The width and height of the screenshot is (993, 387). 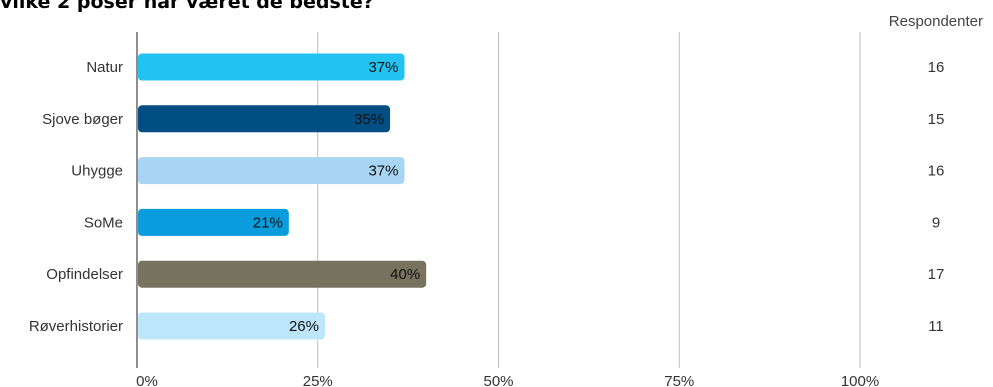 What do you see at coordinates (369, 119) in the screenshot?
I see `bar-value-label: 35%` at bounding box center [369, 119].